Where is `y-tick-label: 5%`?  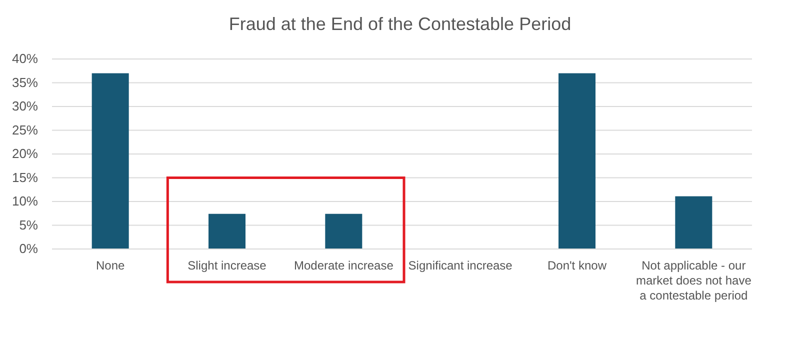
y-tick-label: 5% is located at coordinates (28, 224).